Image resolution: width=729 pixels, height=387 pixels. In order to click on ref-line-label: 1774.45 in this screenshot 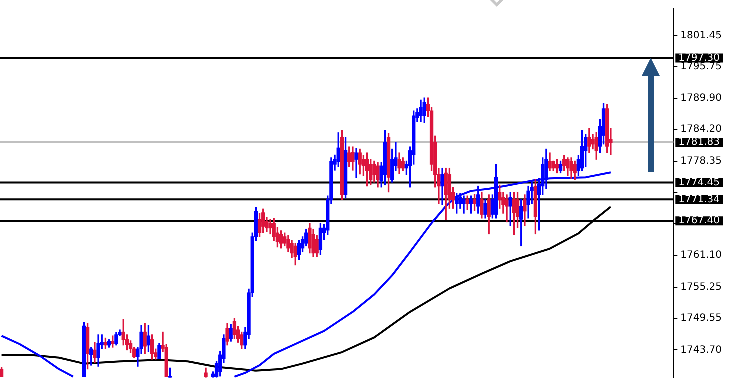, I will do `click(699, 182)`.